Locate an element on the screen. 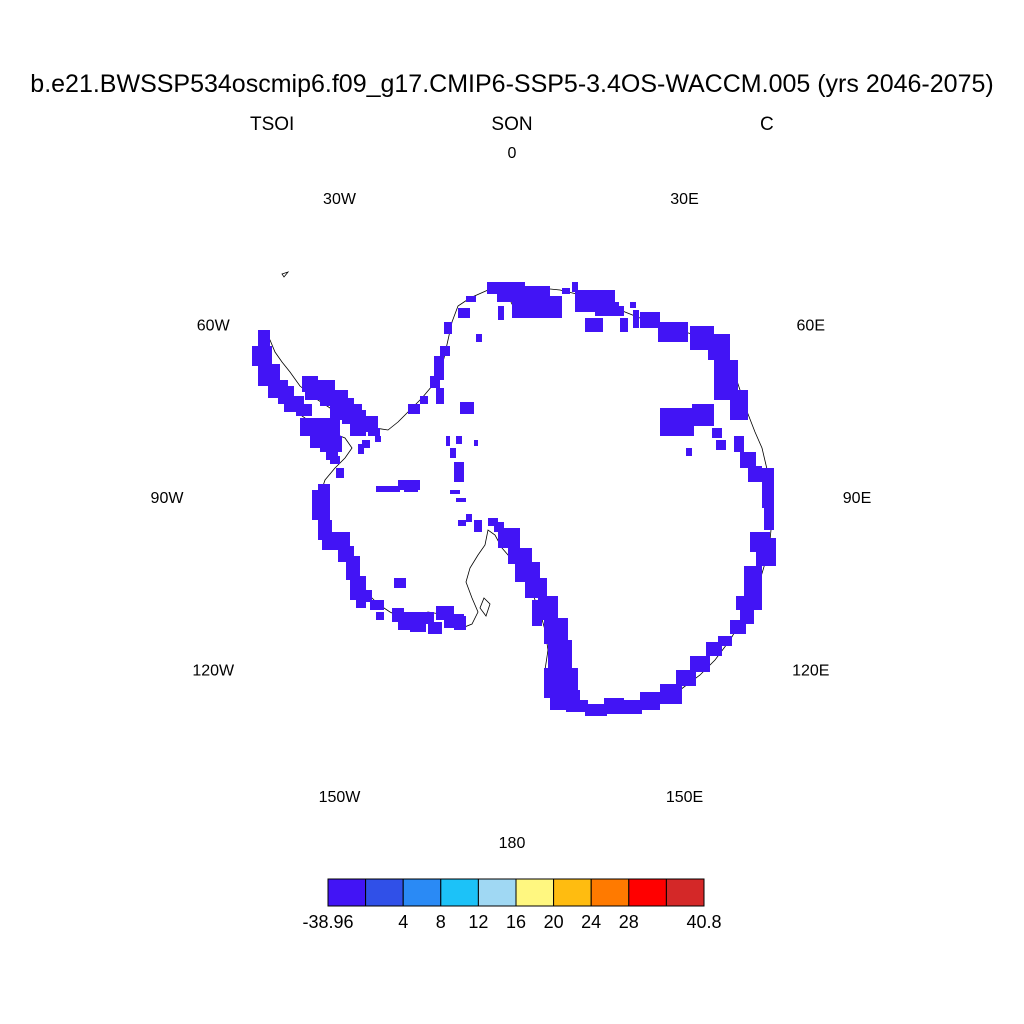 This screenshot has height=1024, width=1024. colorbar-tick-label: 16 is located at coordinates (516, 922).